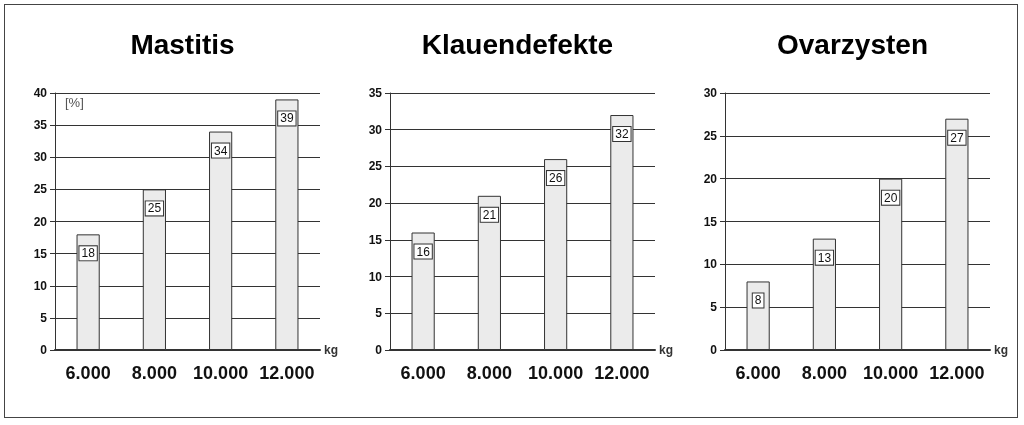 The image size is (1024, 425). Describe the element at coordinates (154, 208) in the screenshot. I see `data-label: 25` at that location.